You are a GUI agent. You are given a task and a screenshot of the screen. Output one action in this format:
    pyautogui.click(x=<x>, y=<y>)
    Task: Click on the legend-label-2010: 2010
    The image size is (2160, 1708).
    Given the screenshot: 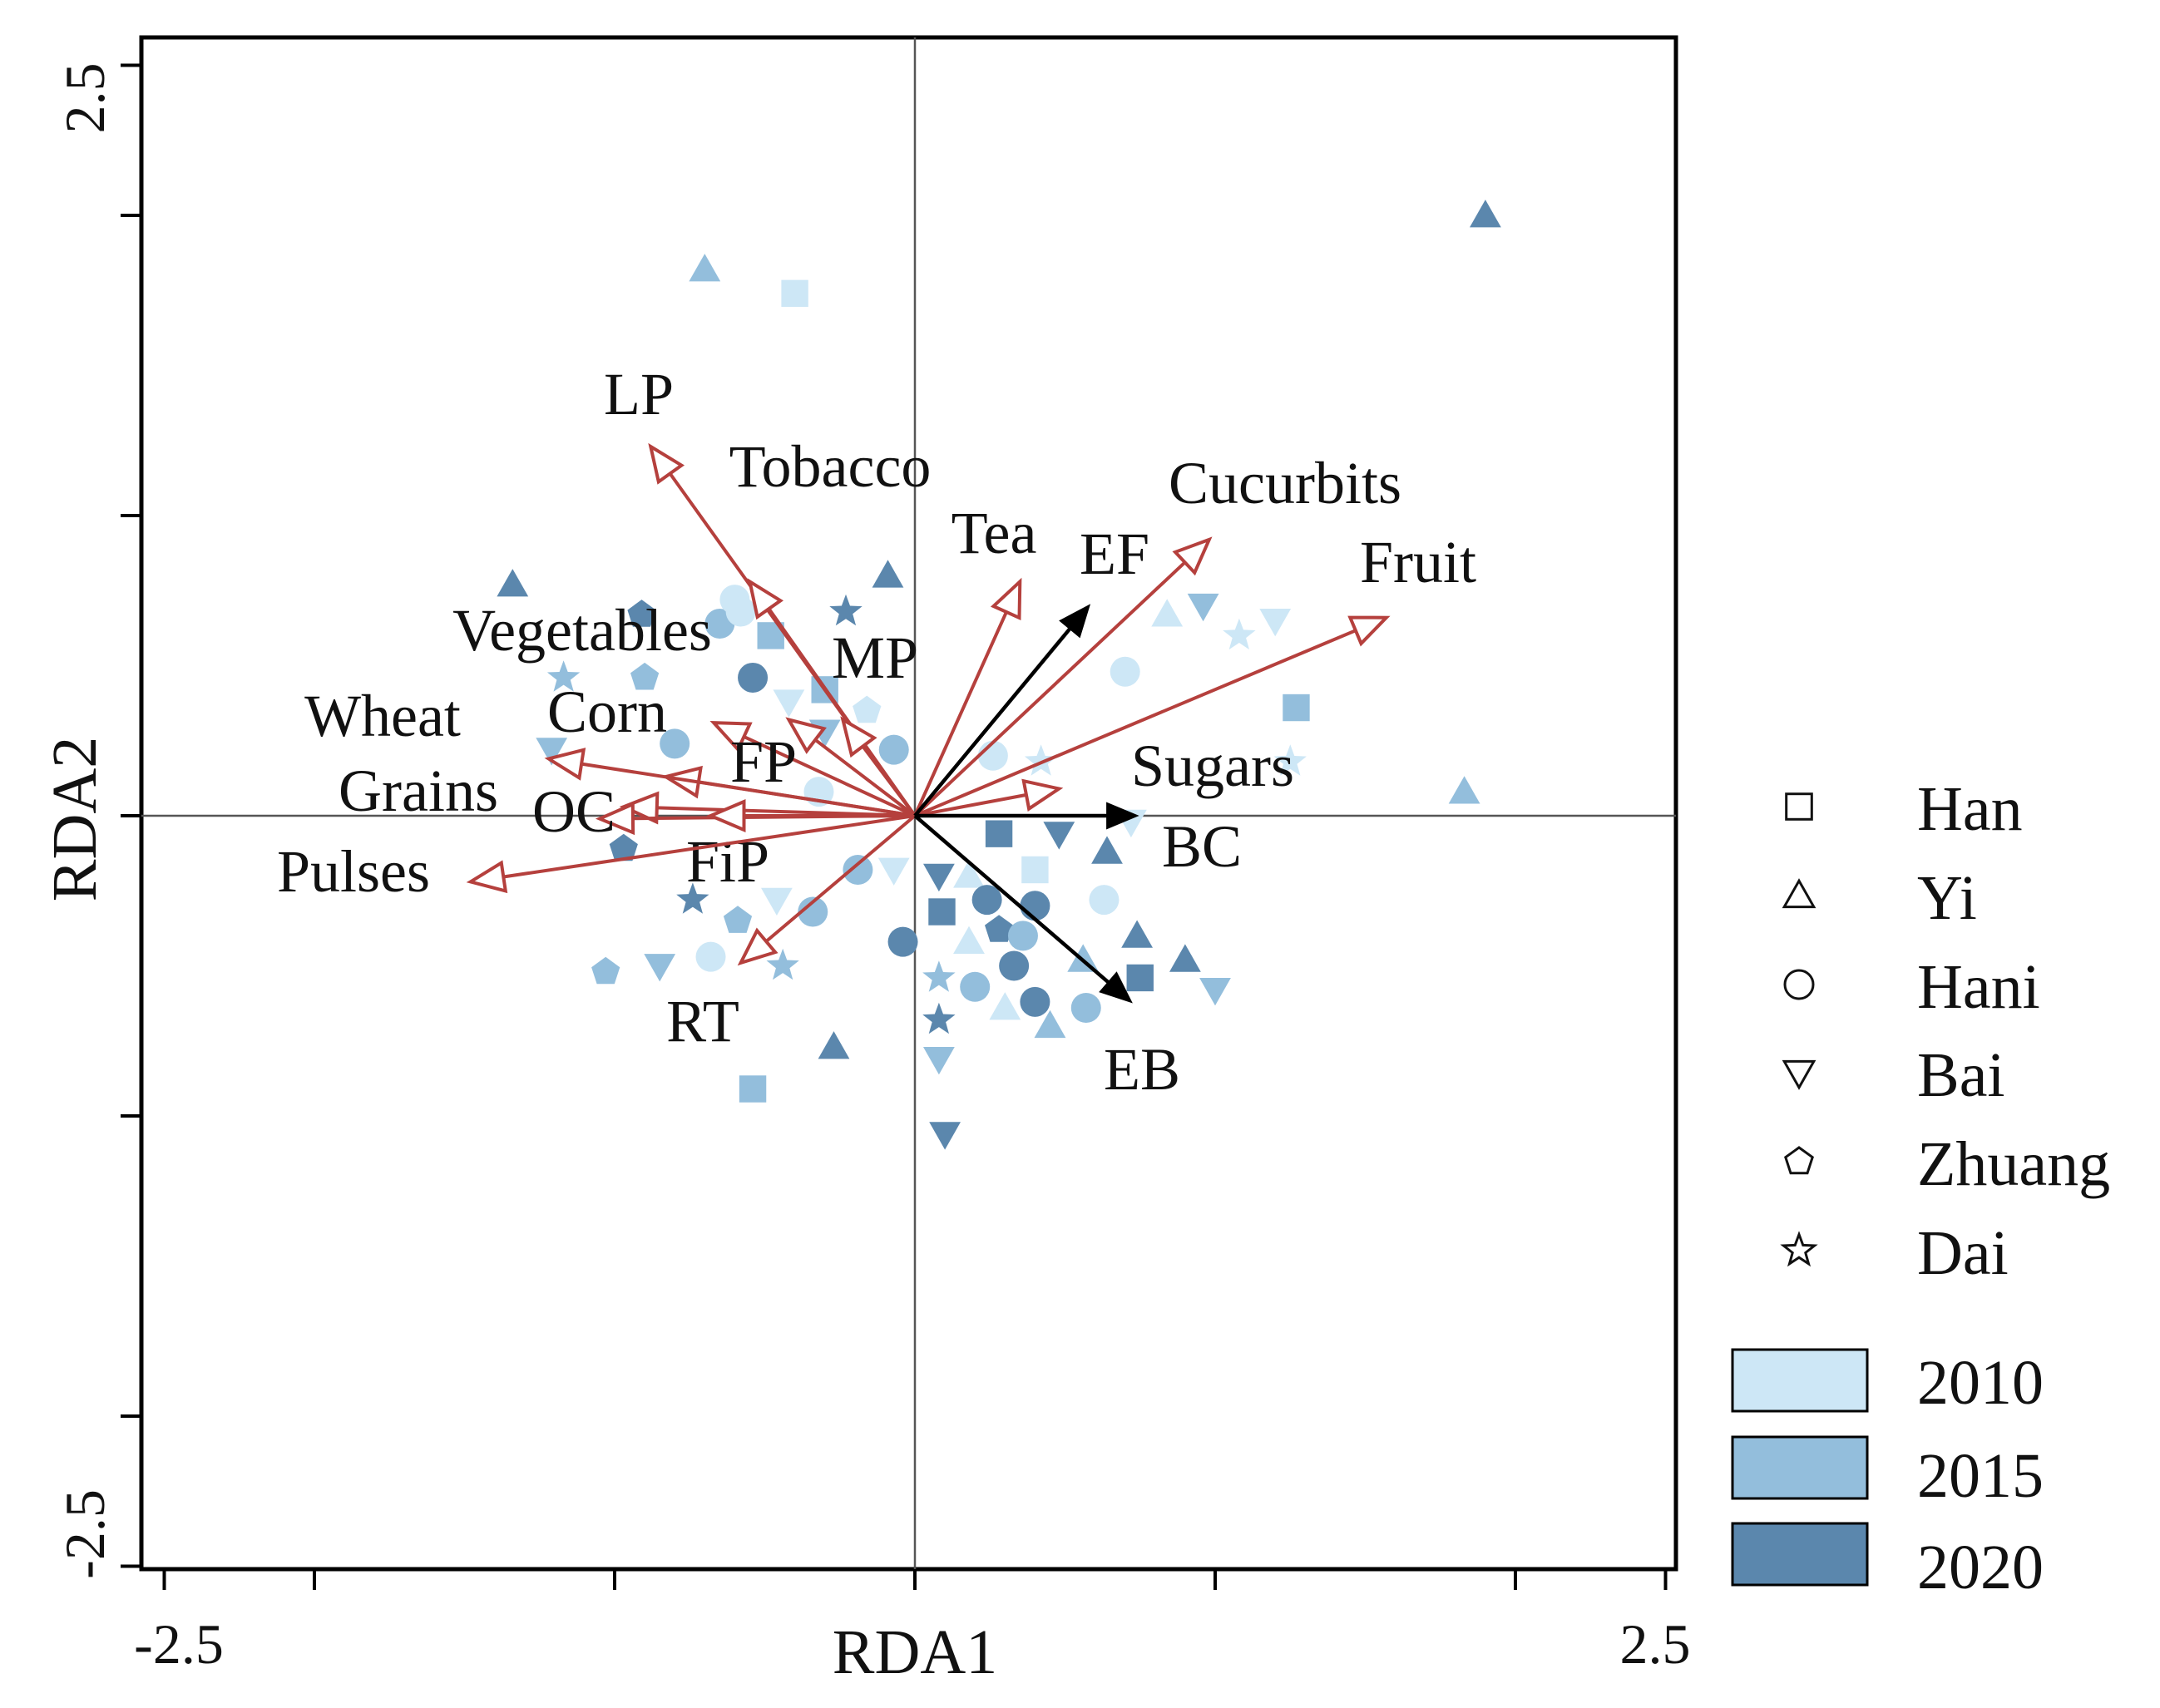 What is the action you would take?
    pyautogui.click(x=1980, y=1383)
    